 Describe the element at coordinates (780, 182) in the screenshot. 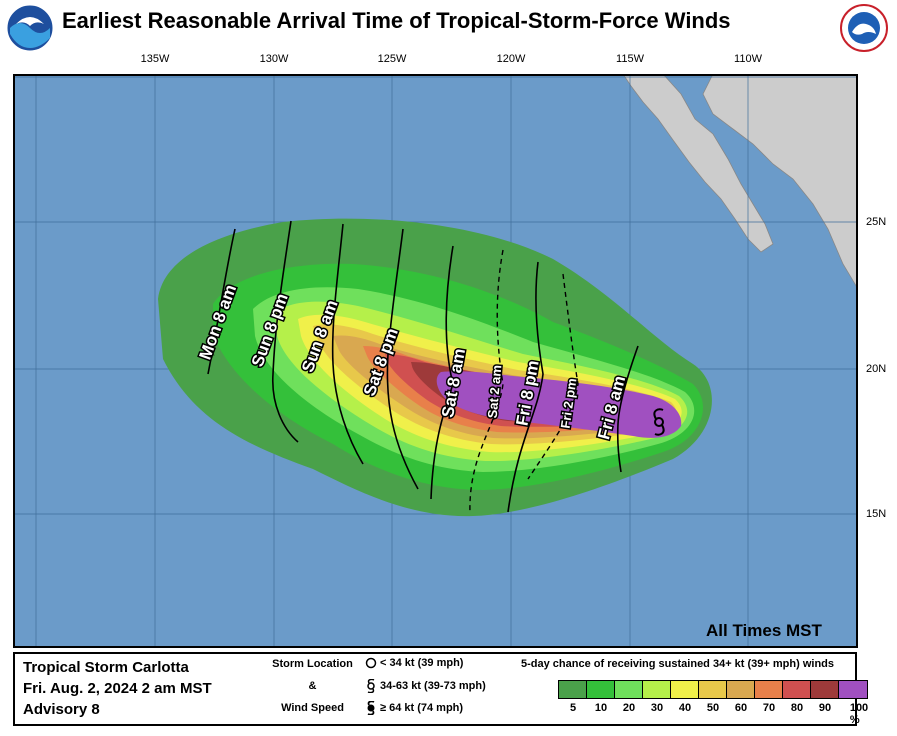

I see `land-mexico` at that location.